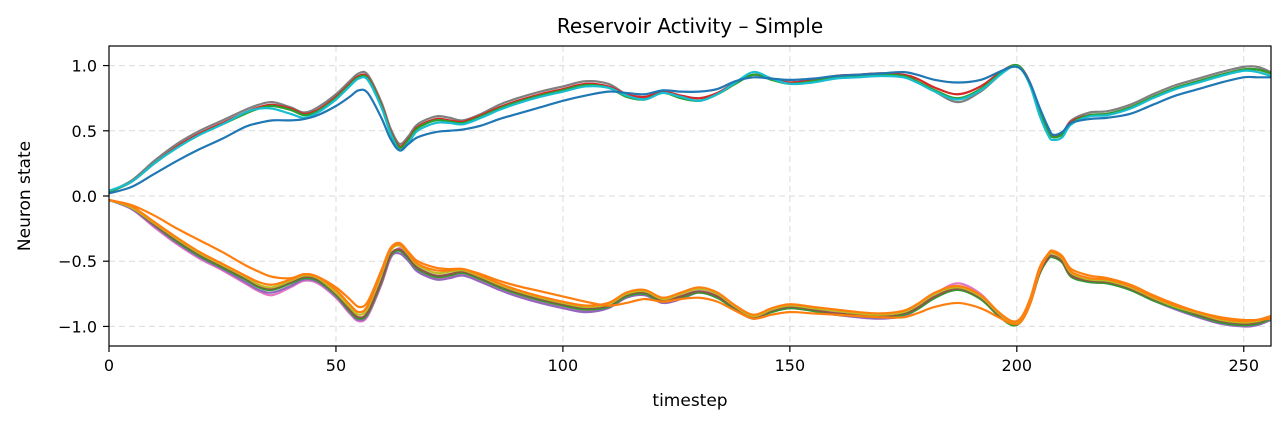 The width and height of the screenshot is (1286, 424). Describe the element at coordinates (690, 26) in the screenshot. I see `chart-title: Reservoir Activity – Simple` at that location.